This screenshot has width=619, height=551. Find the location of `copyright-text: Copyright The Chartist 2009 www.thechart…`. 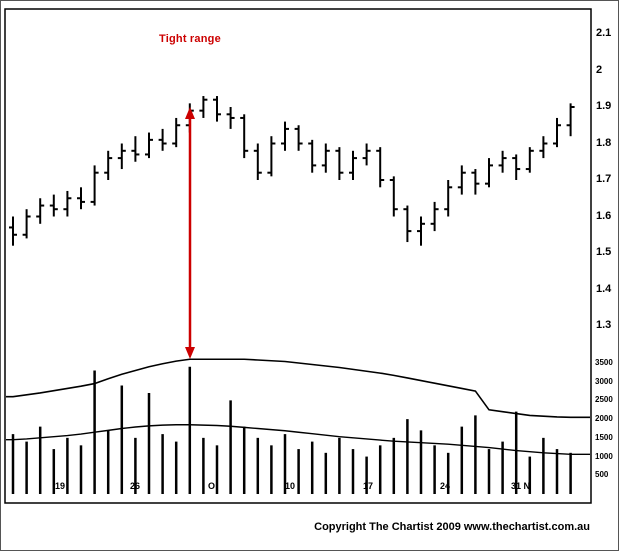

copyright-text: Copyright The Chartist 2009 www.thechart… is located at coordinates (452, 527).